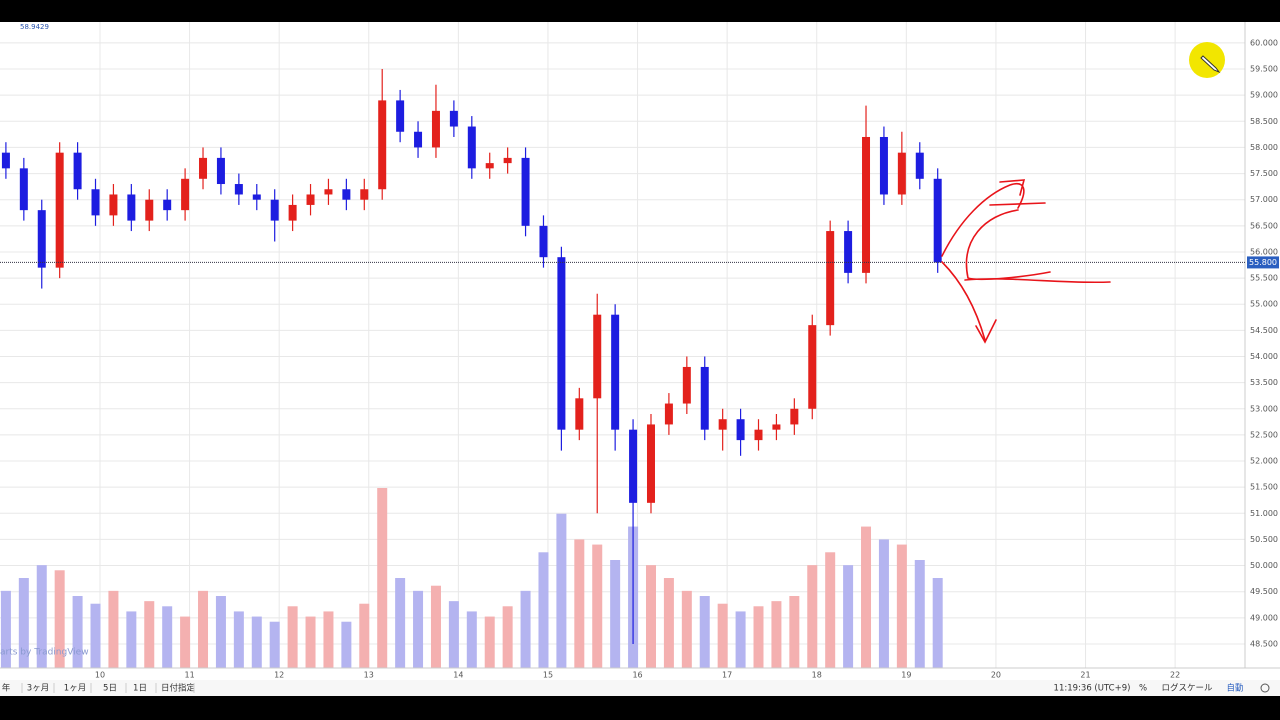 The image size is (1280, 720). Describe the element at coordinates (906, 675) in the screenshot. I see `x-tick-label: 19` at that location.